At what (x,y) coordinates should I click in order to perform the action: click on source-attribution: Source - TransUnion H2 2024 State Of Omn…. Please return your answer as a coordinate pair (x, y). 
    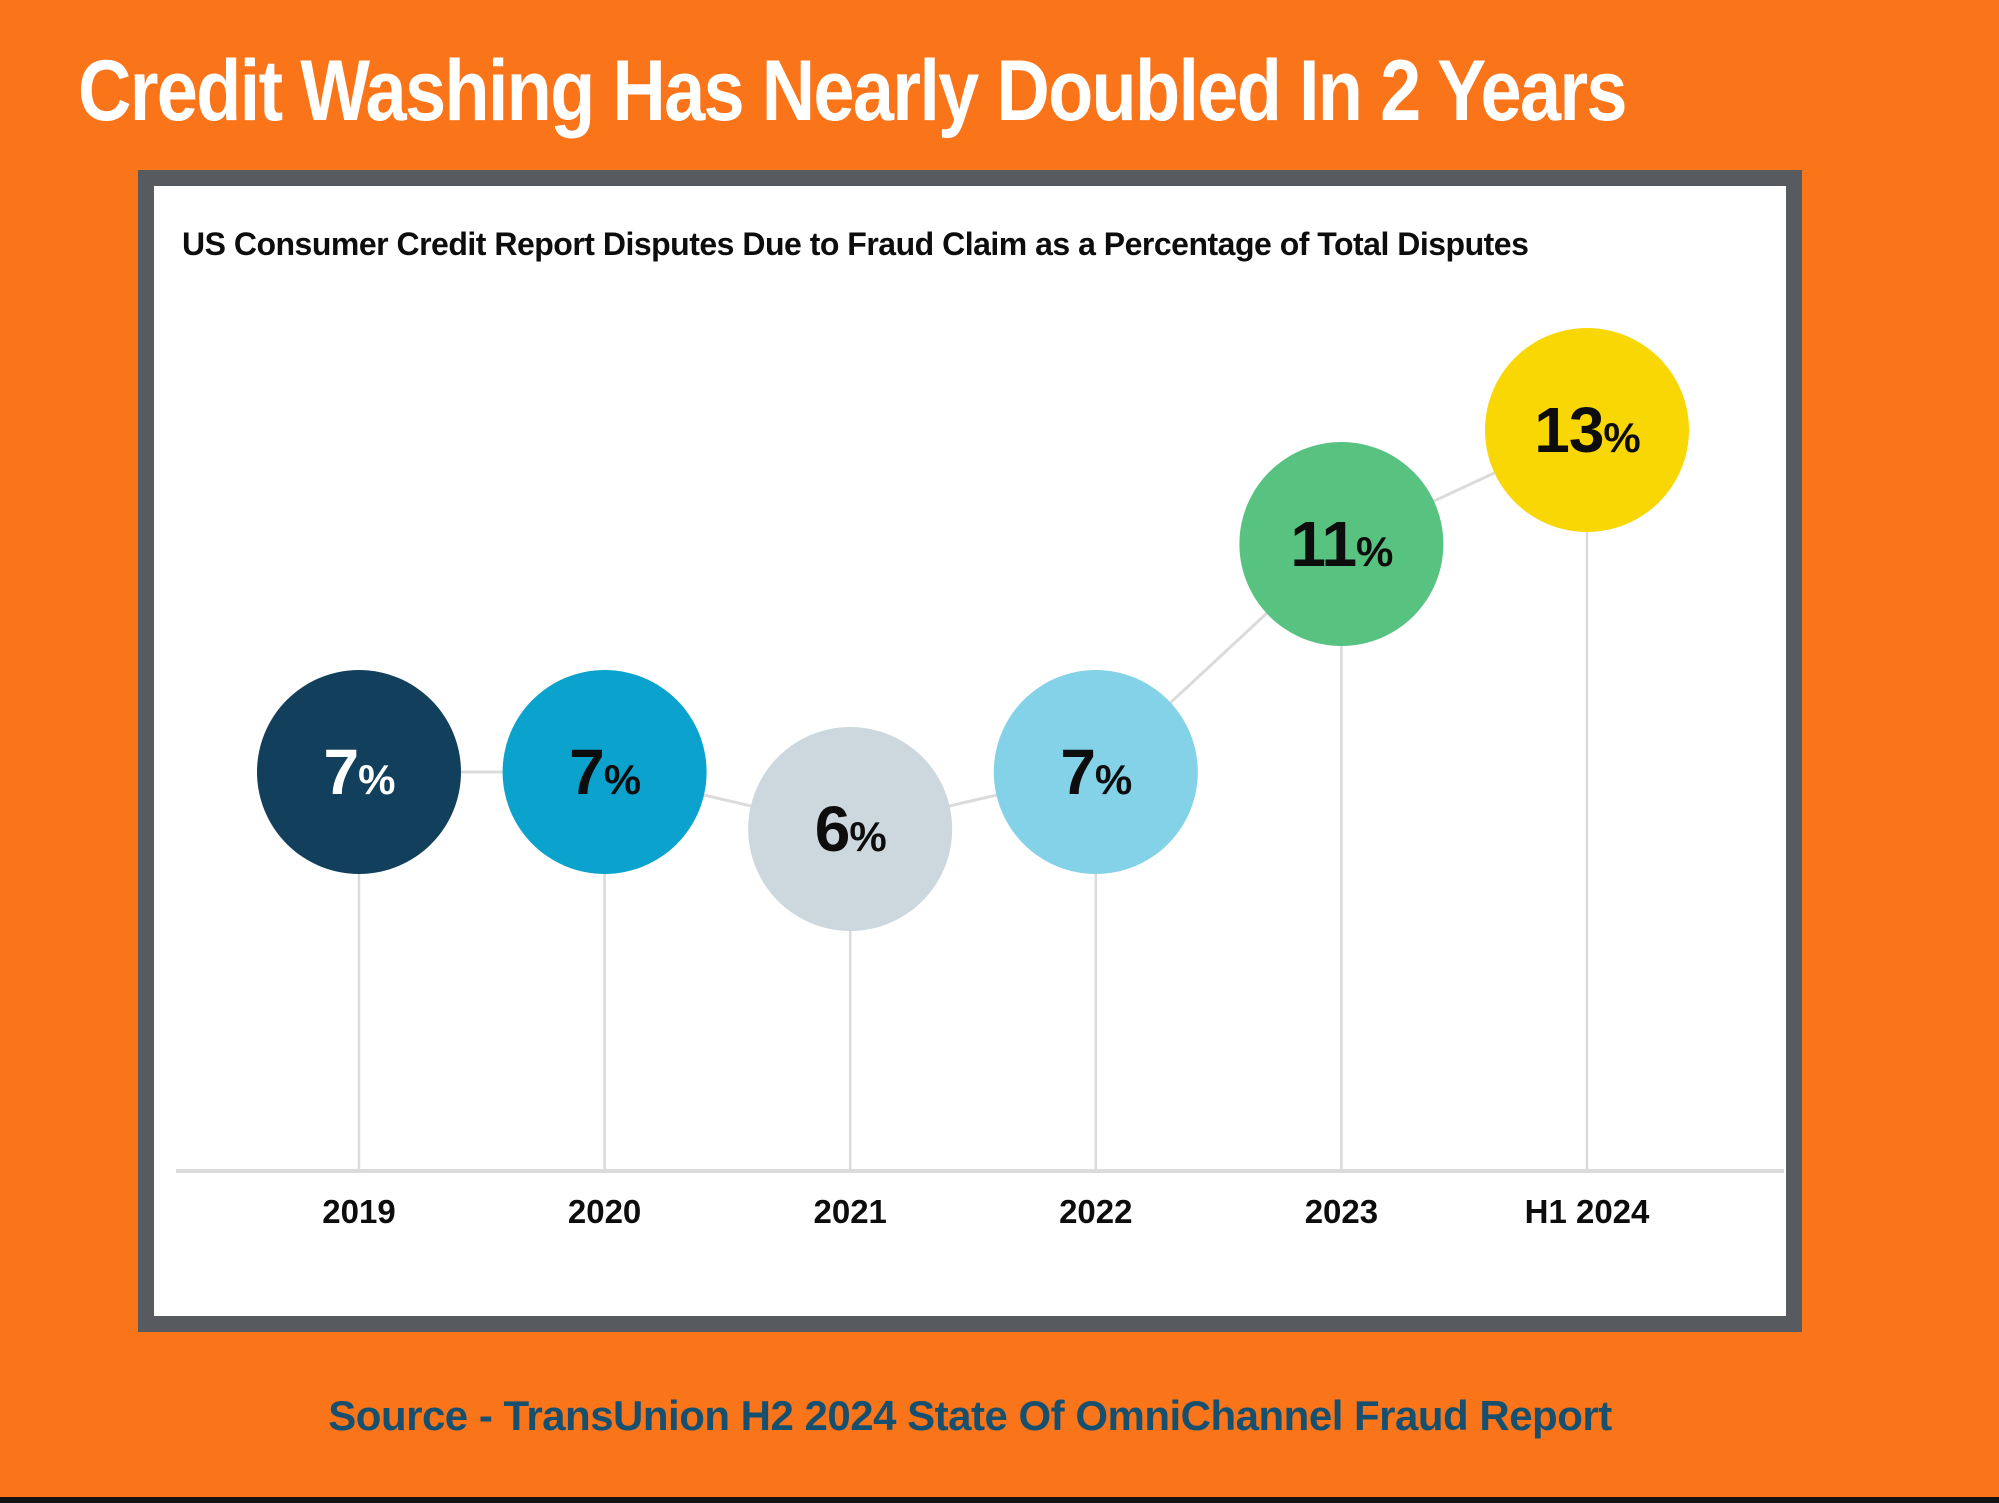
    Looking at the image, I should click on (970, 1415).